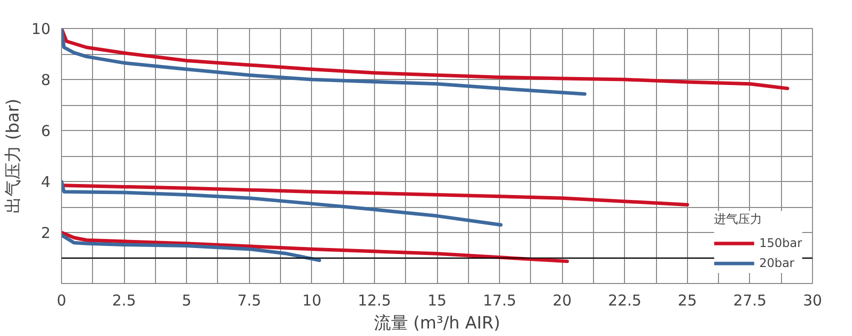 Image resolution: width=852 pixels, height=336 pixels. Describe the element at coordinates (61, 301) in the screenshot. I see `x-tick-label: 0` at that location.